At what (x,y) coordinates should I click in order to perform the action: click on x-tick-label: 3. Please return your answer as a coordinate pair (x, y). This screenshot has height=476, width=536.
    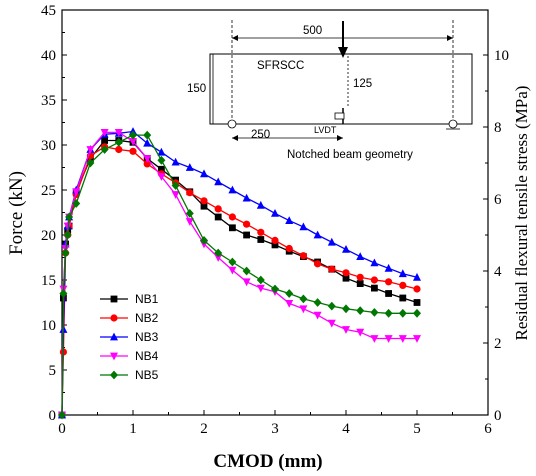
    Looking at the image, I should click on (275, 429).